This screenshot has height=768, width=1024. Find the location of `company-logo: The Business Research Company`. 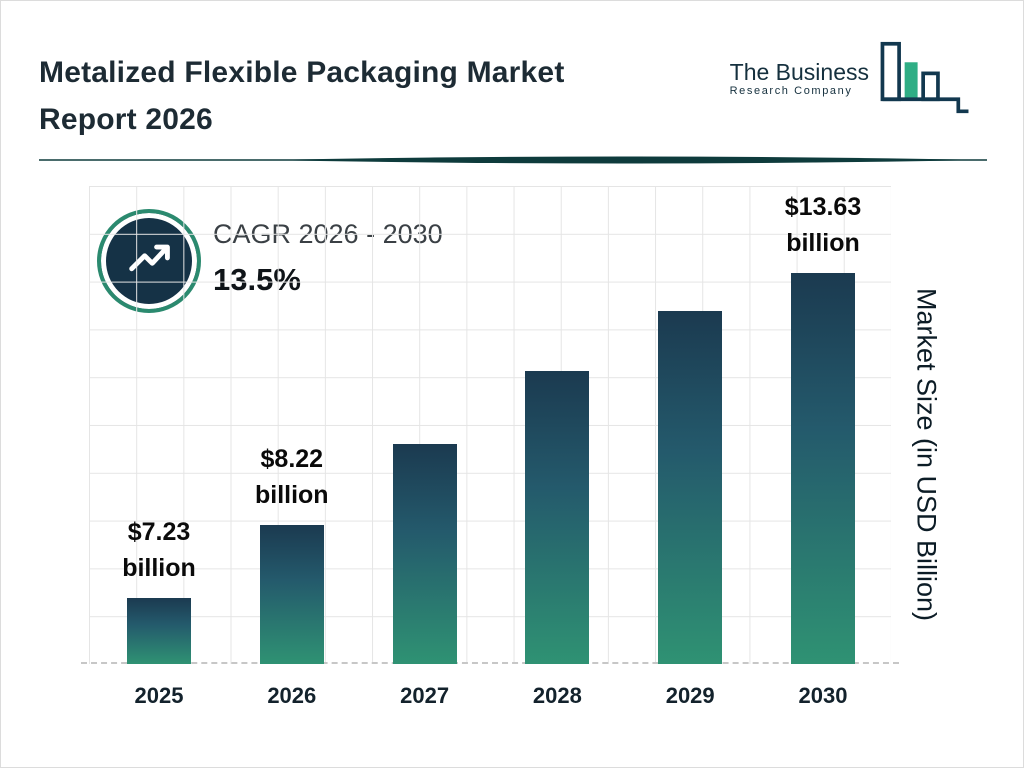

company-logo: The Business Research Company is located at coordinates (851, 78).